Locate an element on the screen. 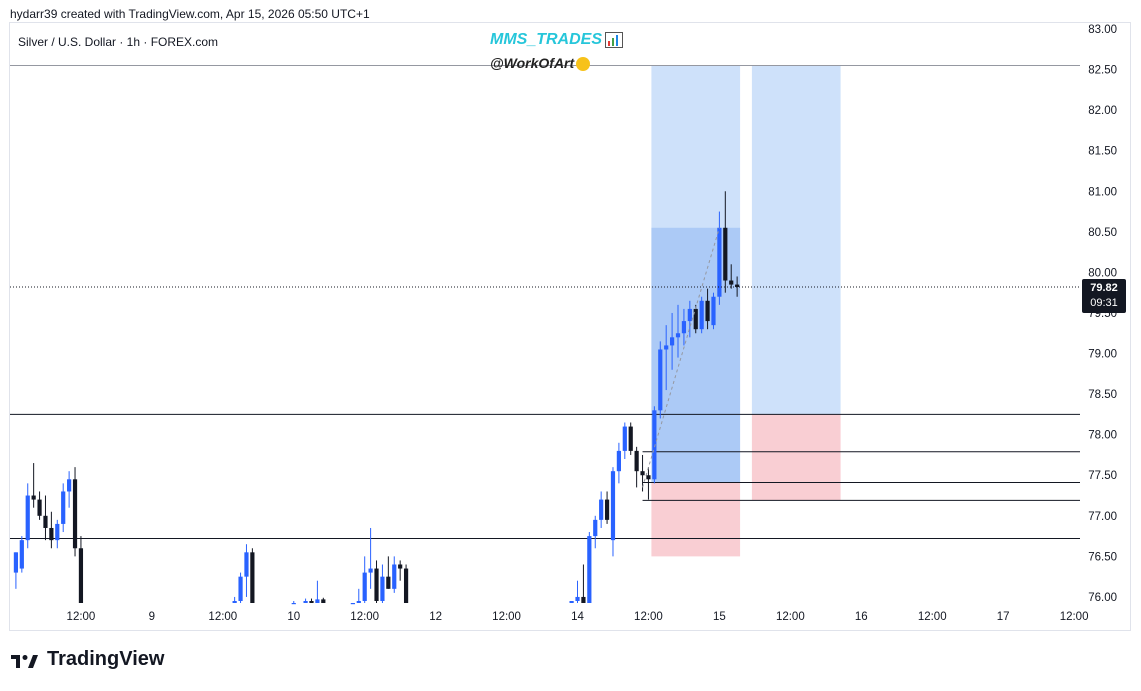 Image resolution: width=1141 pixels, height=691 pixels. tradingview-logo: TradingView is located at coordinates (87, 659).